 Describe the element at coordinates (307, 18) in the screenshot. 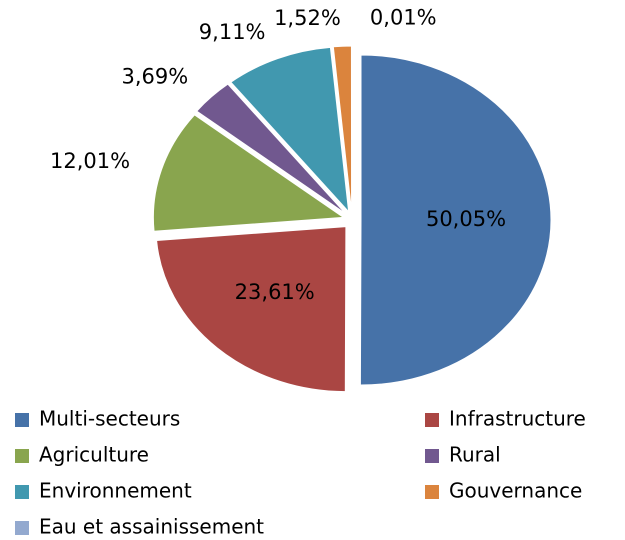

I see `data-label: 1,52%` at that location.